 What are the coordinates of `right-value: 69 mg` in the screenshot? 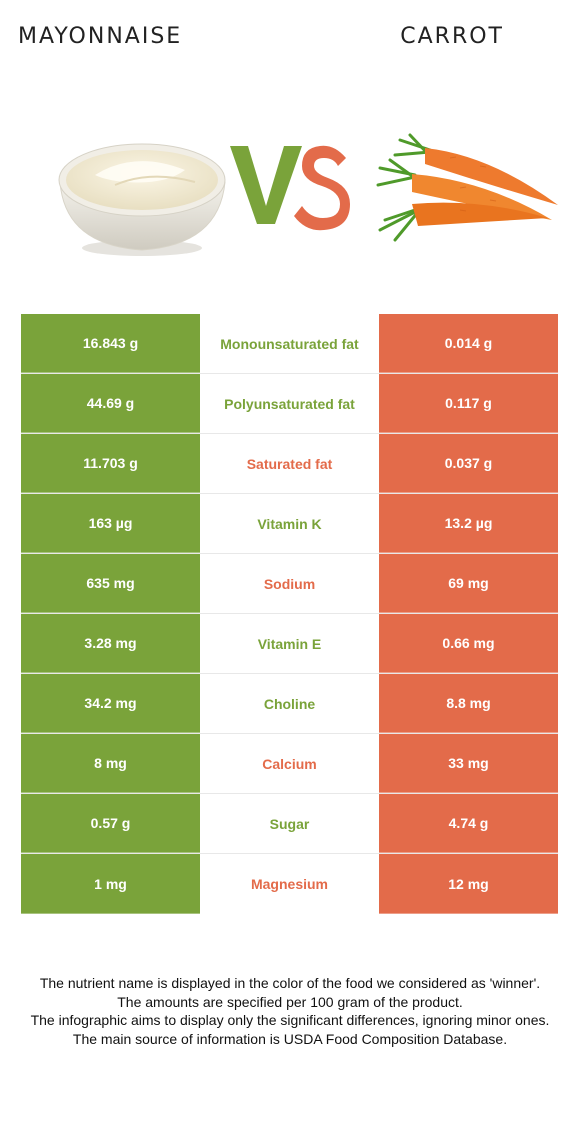 It's located at (468, 583).